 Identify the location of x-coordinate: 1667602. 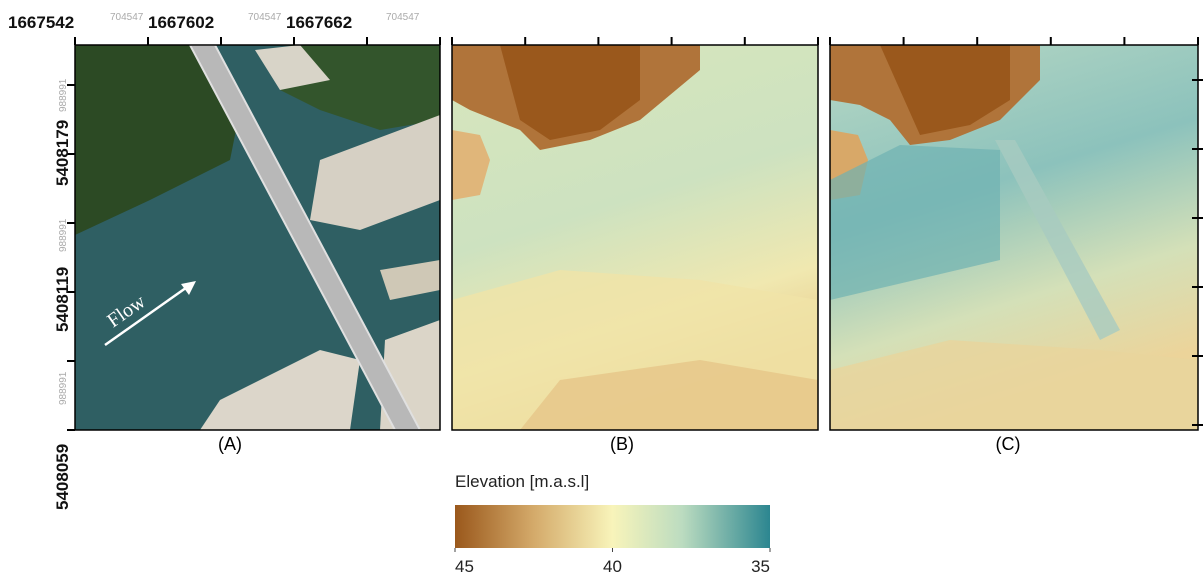
(181, 22).